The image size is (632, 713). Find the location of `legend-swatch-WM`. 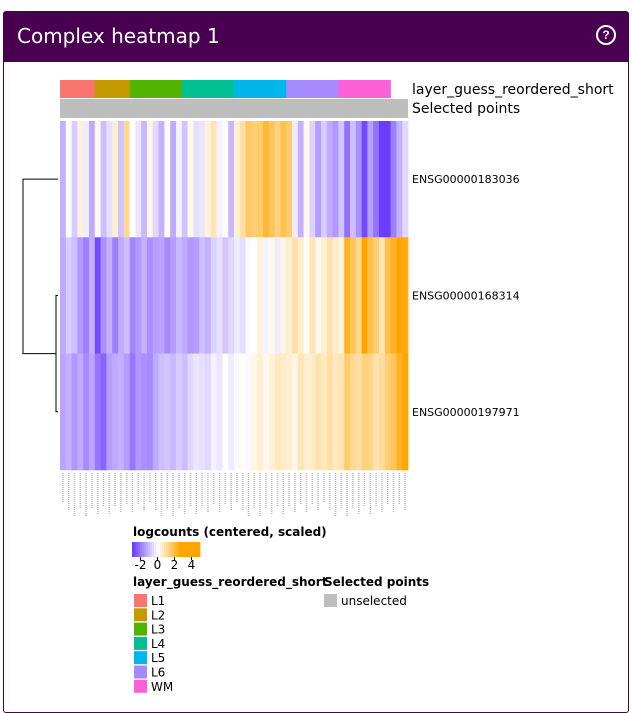

legend-swatch-WM is located at coordinates (140, 686).